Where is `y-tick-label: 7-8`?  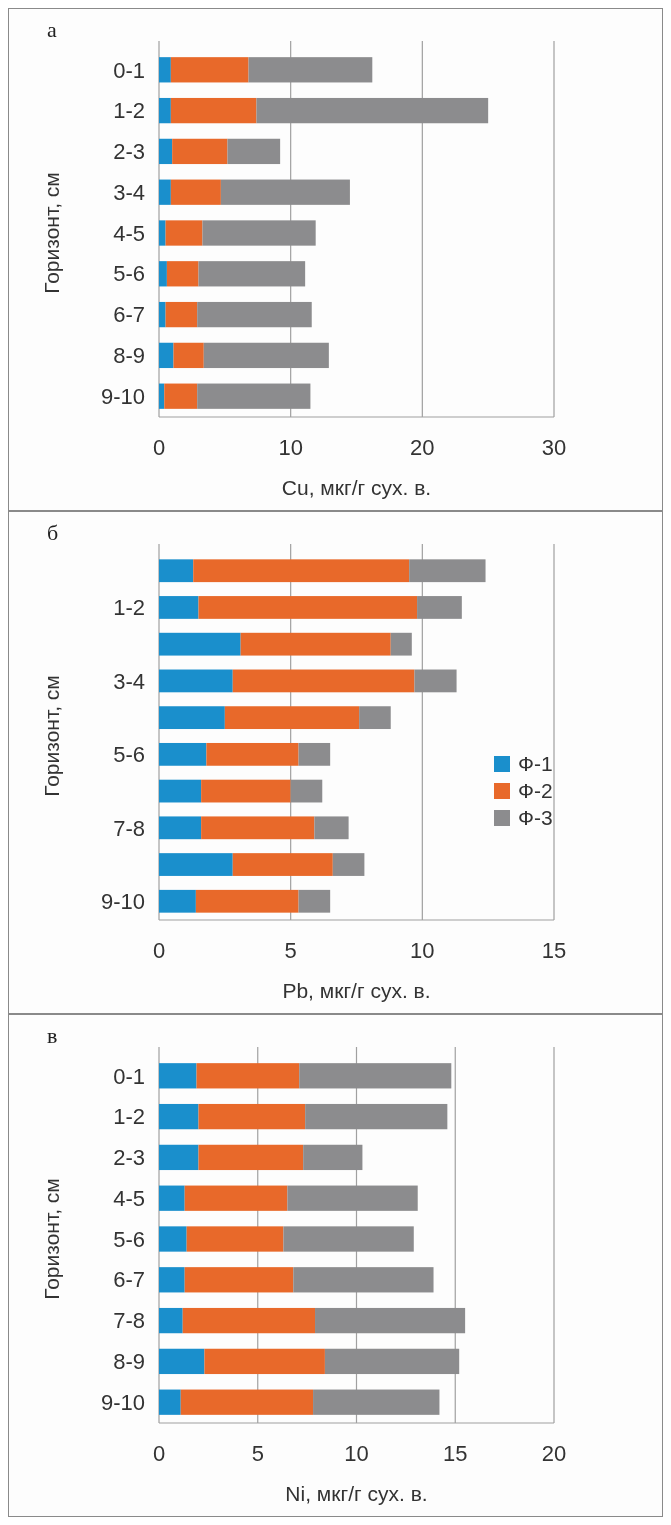
y-tick-label: 7-8 is located at coordinates (129, 828).